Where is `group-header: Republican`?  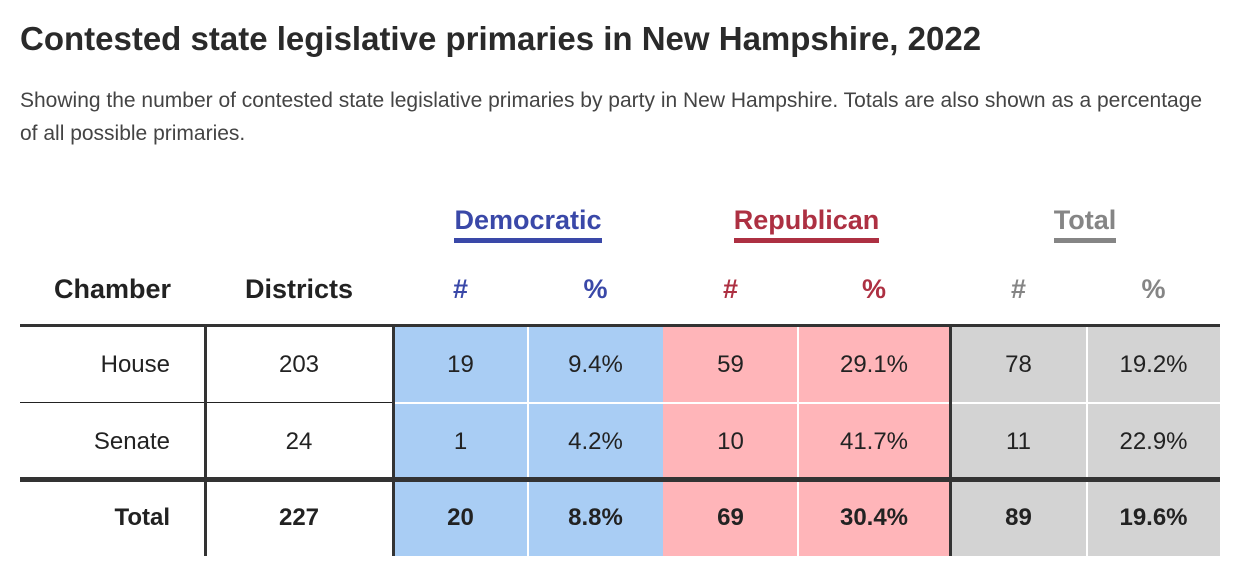
group-header: Republican is located at coordinates (806, 224).